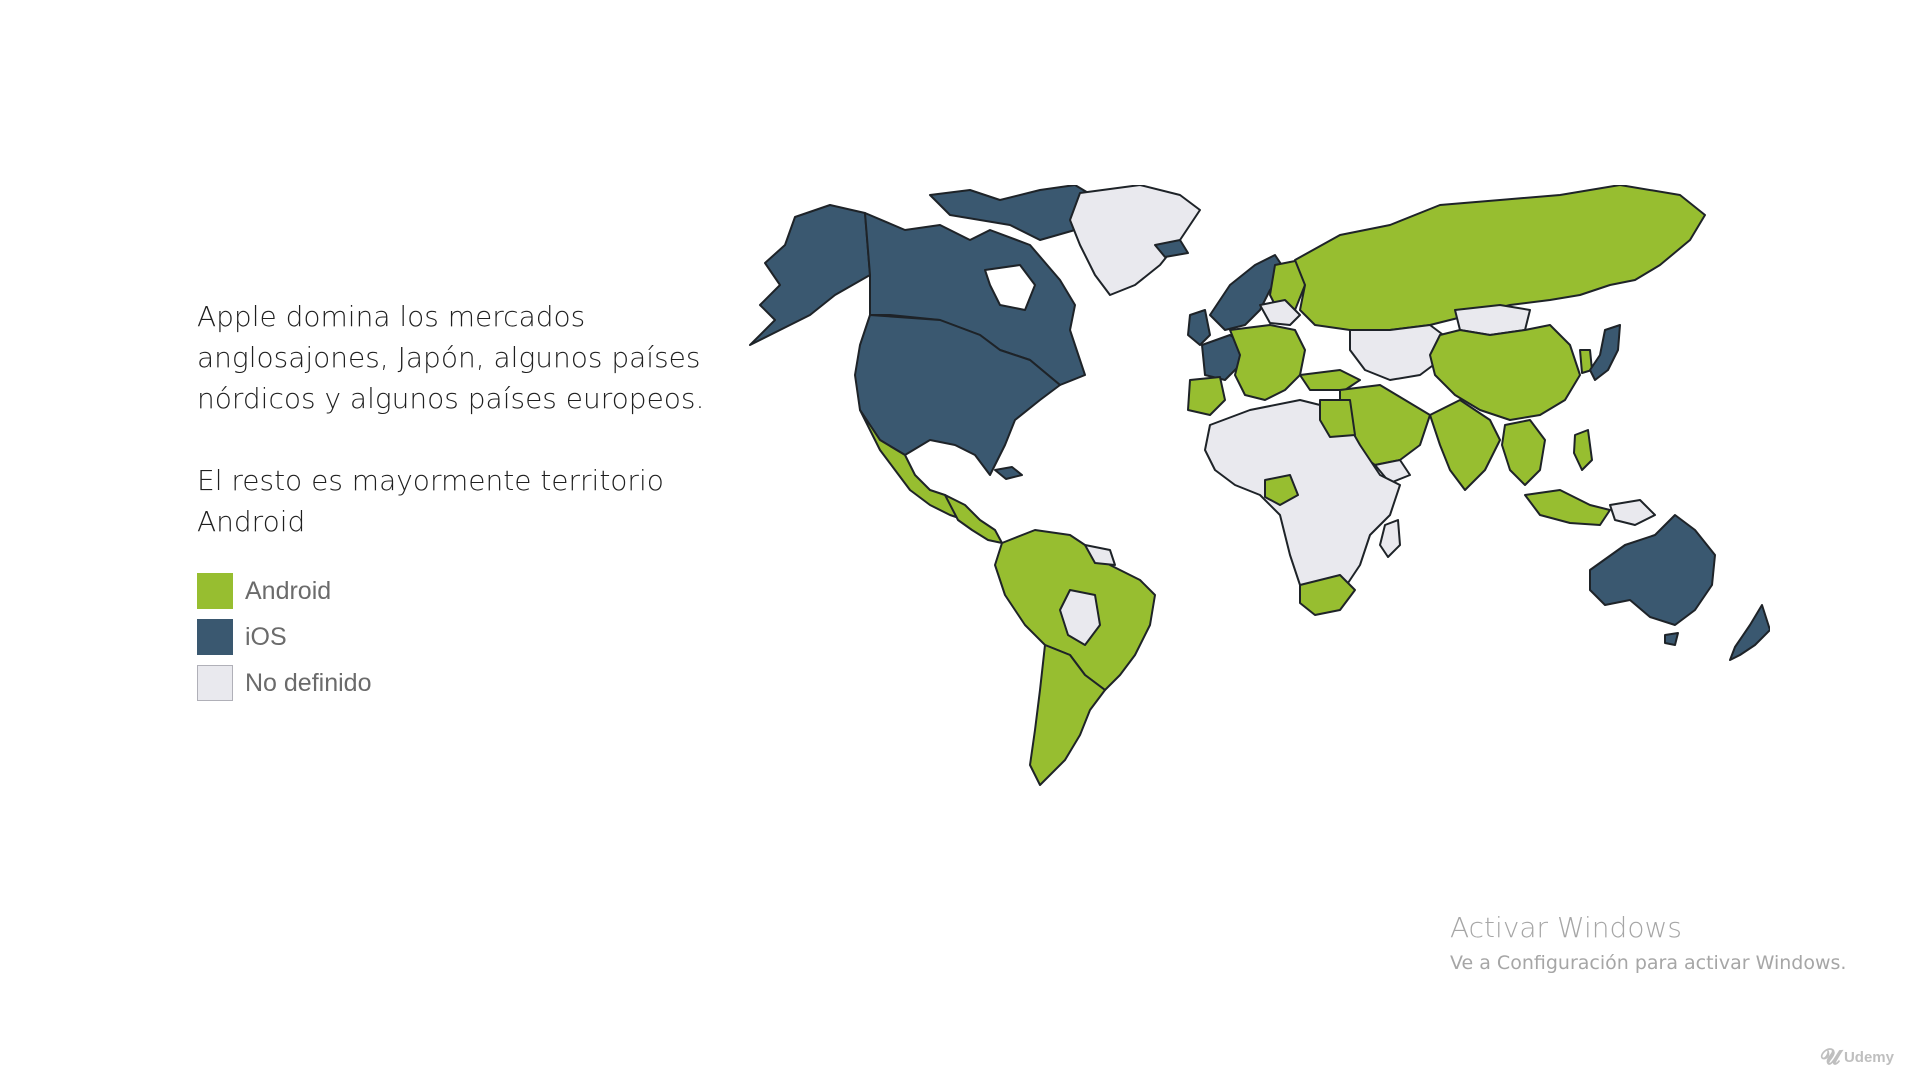  I want to click on map-legend: Android iOS No definido, so click(284, 641).